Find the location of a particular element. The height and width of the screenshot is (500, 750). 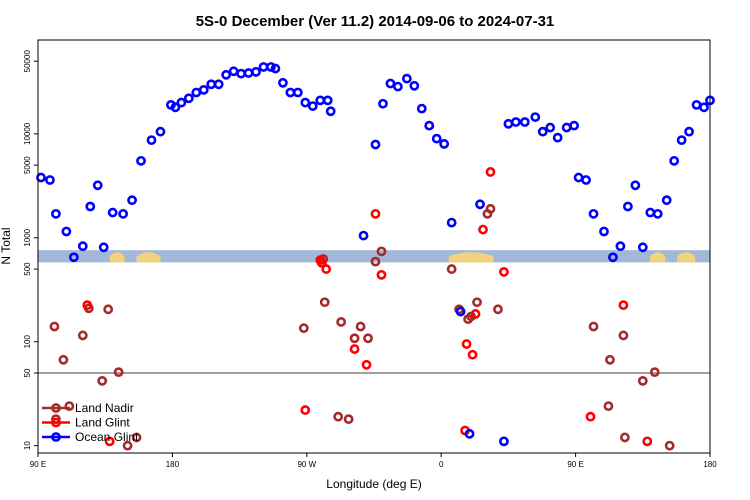

x-tick-label: 0 is located at coordinates (441, 464).